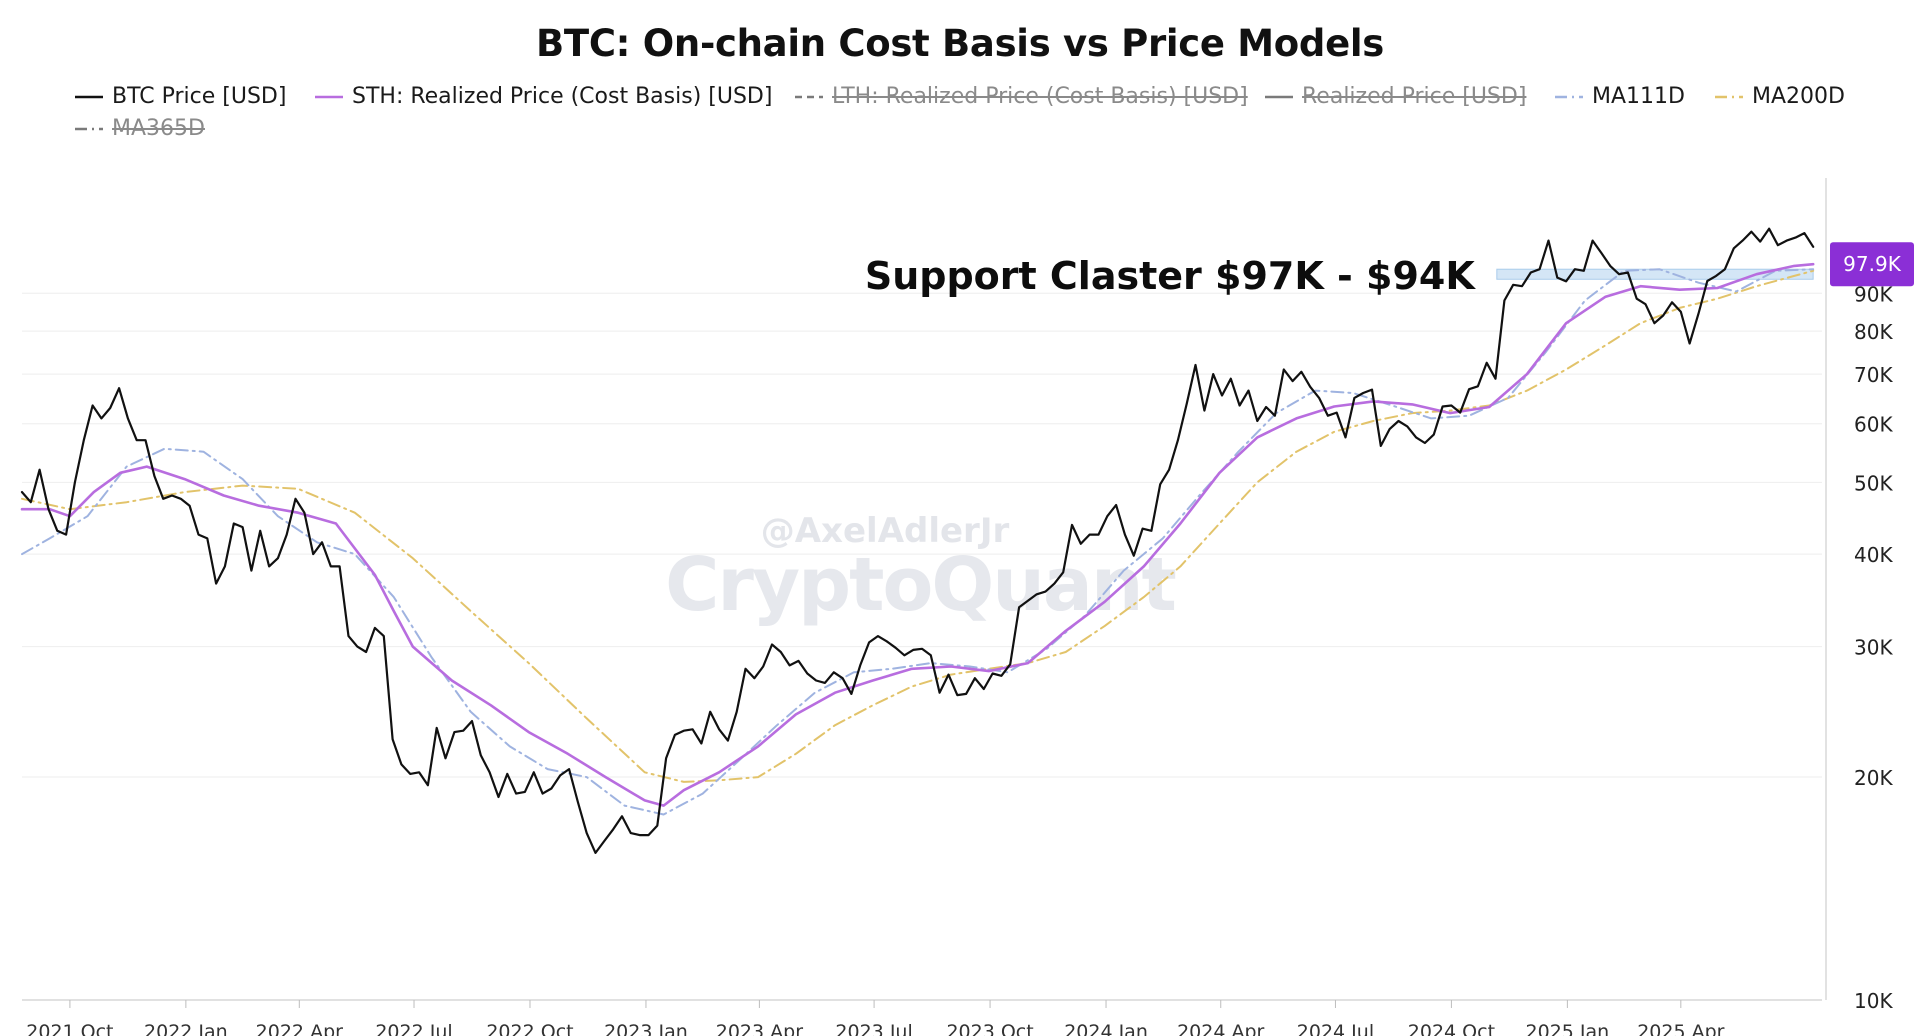 The width and height of the screenshot is (1920, 1036). What do you see at coordinates (186, 1028) in the screenshot?
I see `x-tick-label: 2022 Jan` at bounding box center [186, 1028].